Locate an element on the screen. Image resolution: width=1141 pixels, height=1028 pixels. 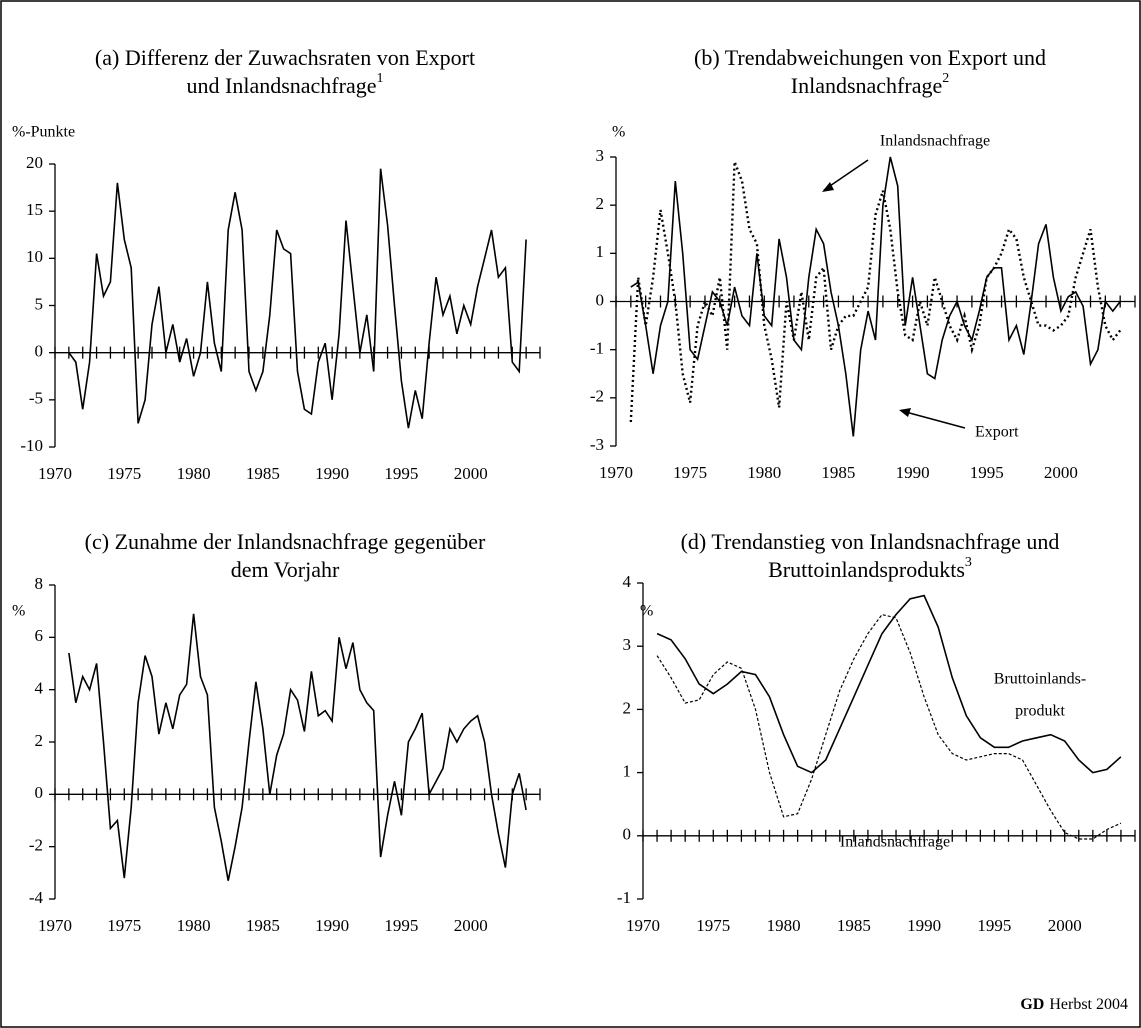
footnote-mark: 3 is located at coordinates (968, 562).